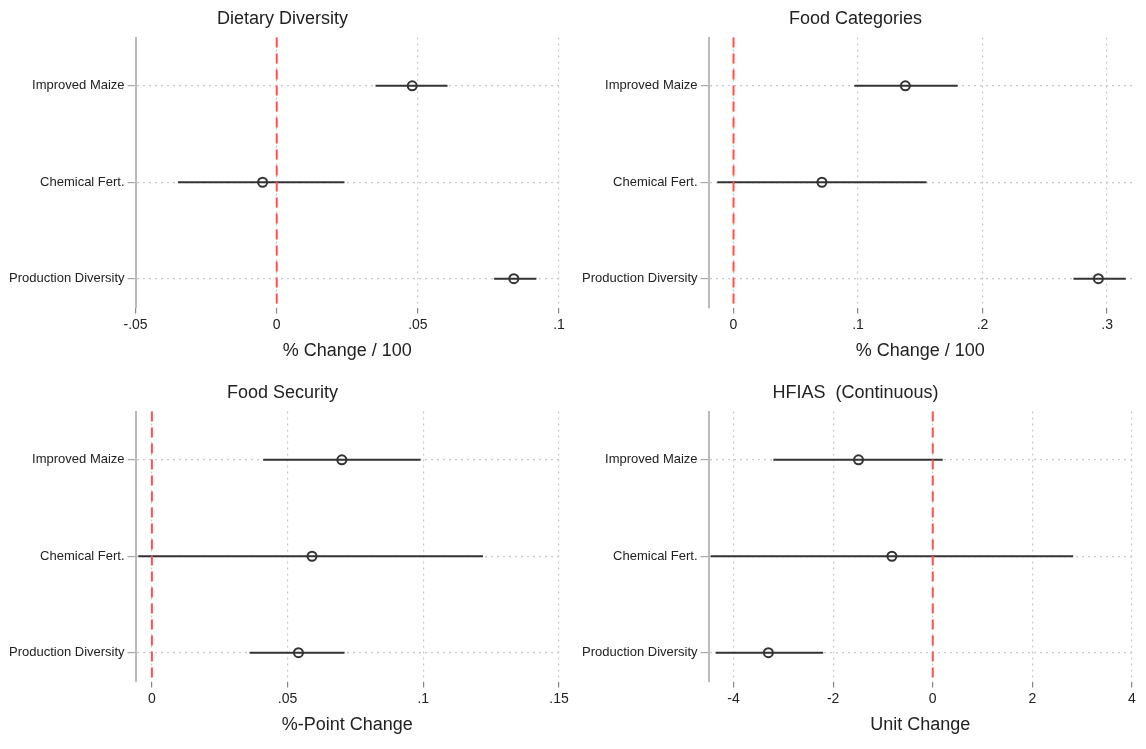 This screenshot has height=749, width=1146. Describe the element at coordinates (282, 17) in the screenshot. I see `chart-title: Dietary Diversity` at that location.